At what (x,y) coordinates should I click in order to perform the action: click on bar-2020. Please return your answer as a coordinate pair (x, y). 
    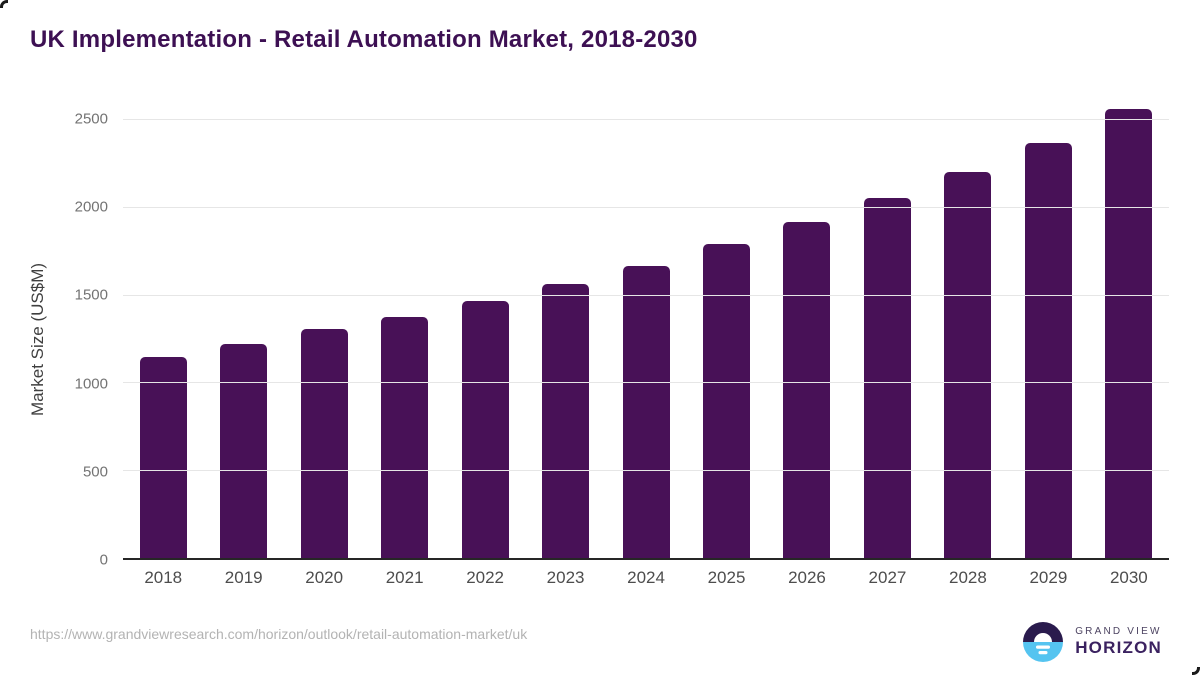
    Looking at the image, I should click on (324, 443).